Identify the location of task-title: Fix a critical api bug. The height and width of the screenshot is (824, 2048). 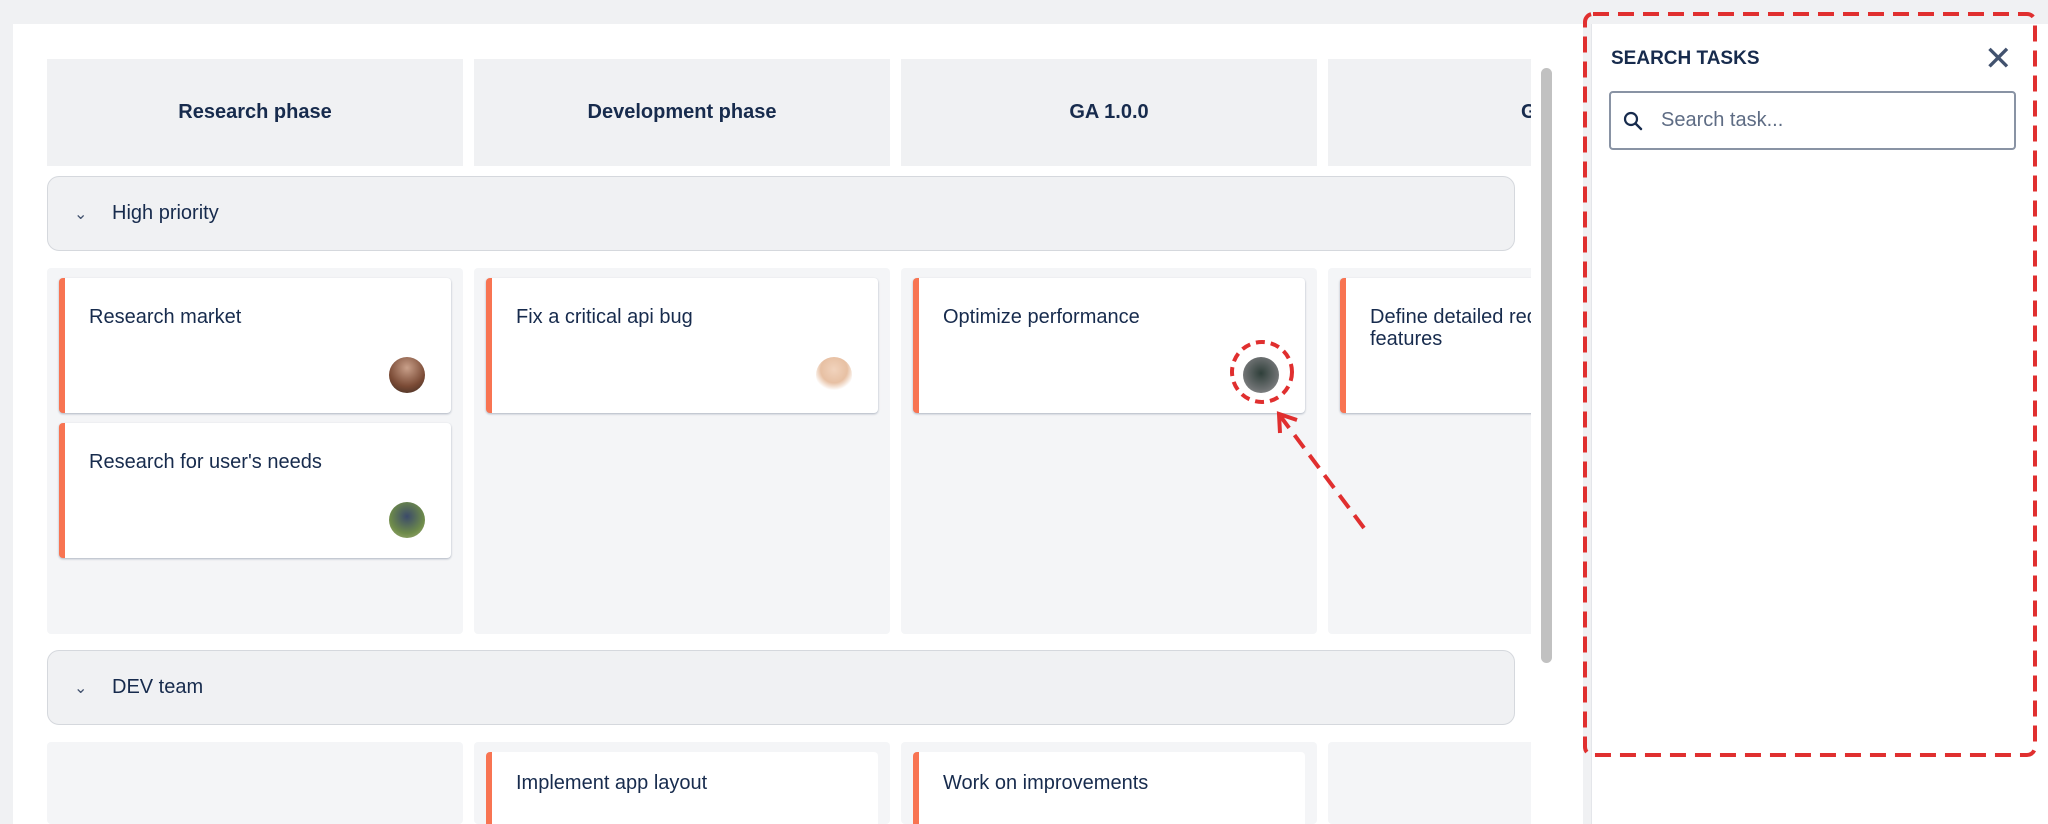
(604, 317).